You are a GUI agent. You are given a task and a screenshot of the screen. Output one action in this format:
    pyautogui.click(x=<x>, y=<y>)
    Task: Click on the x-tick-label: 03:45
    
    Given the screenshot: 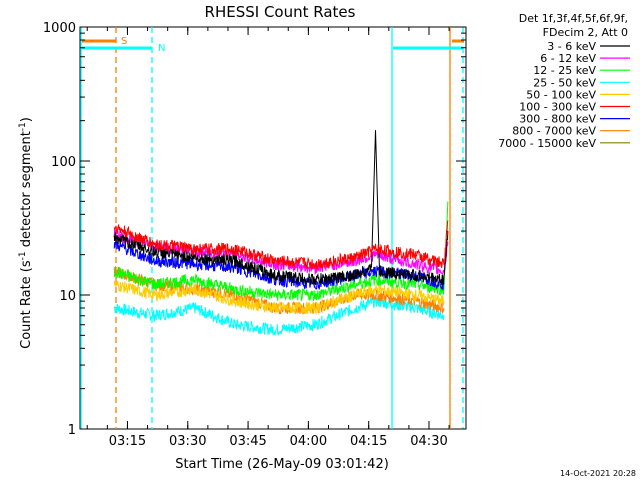 What is the action you would take?
    pyautogui.click(x=247, y=441)
    